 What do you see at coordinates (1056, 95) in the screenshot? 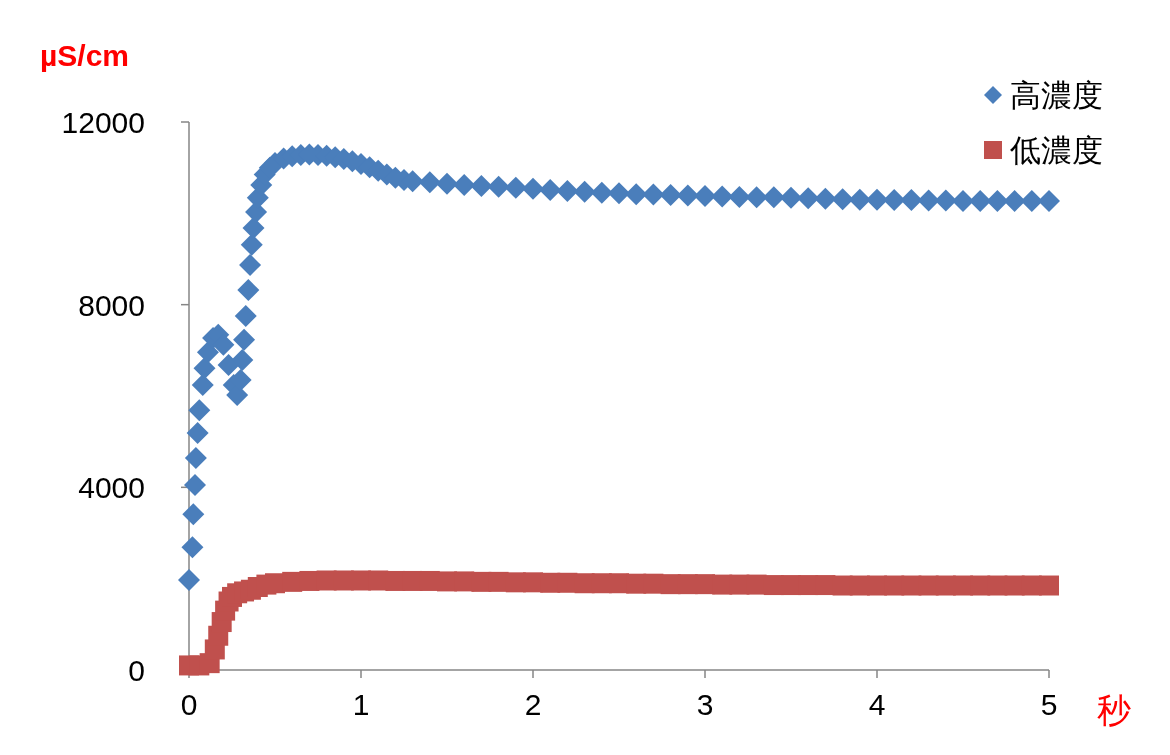
I see `legend-label: 高濃度` at bounding box center [1056, 95].